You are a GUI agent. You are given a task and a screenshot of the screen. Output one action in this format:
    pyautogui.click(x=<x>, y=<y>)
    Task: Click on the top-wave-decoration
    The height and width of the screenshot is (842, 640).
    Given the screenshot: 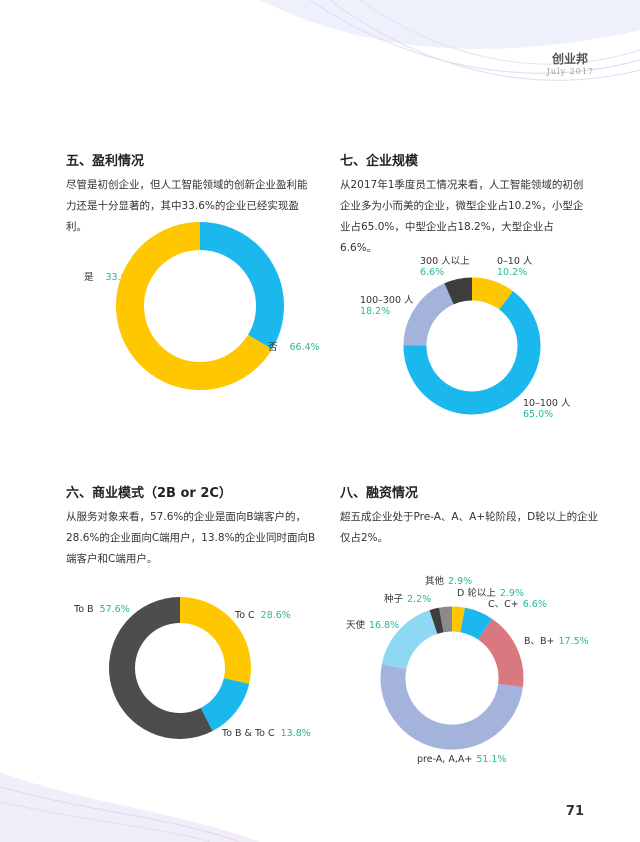 What is the action you would take?
    pyautogui.click(x=450, y=40)
    